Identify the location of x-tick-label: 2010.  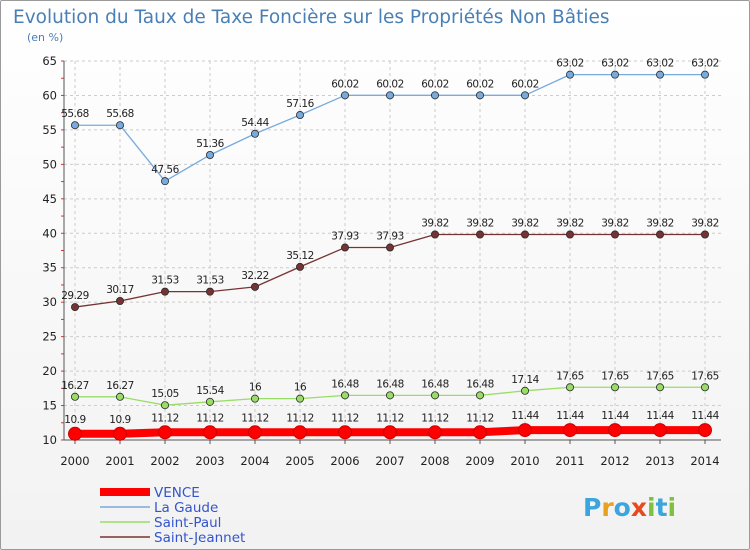
(524, 461).